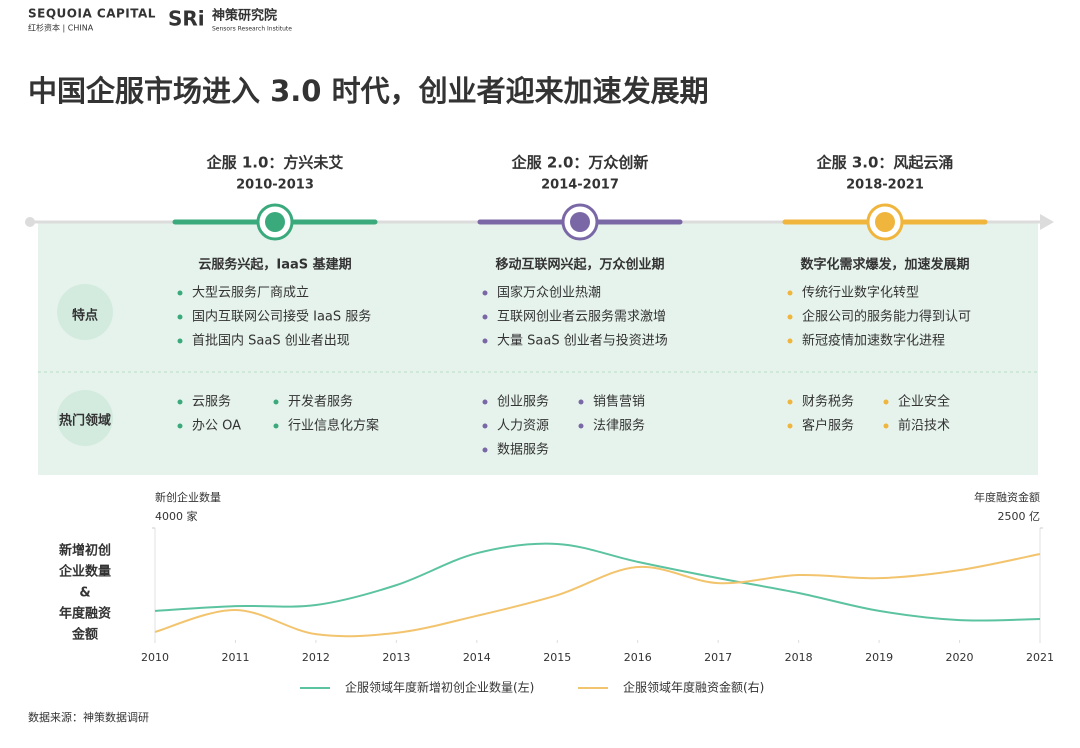 The width and height of the screenshot is (1080, 748). Describe the element at coordinates (718, 657) in the screenshot. I see `x-tick-label: 2017` at that location.